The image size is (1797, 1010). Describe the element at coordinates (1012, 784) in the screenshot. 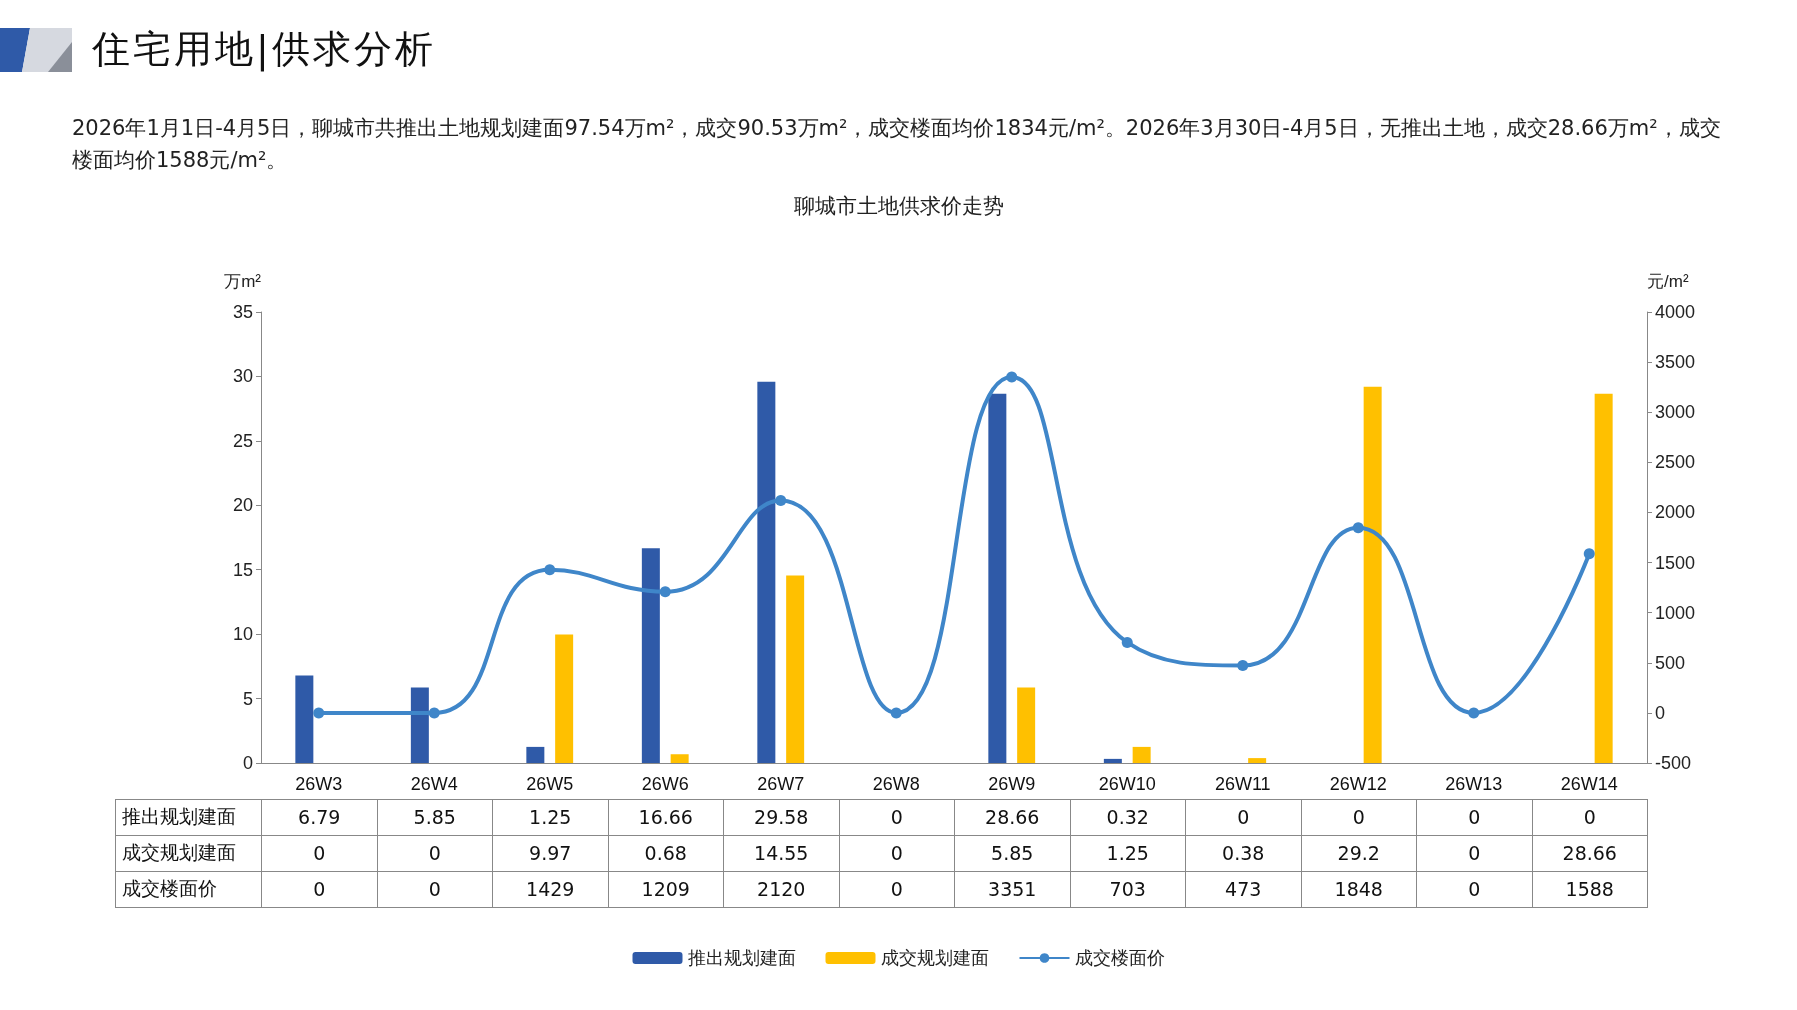

I see `x-tick-label: 26W9` at that location.